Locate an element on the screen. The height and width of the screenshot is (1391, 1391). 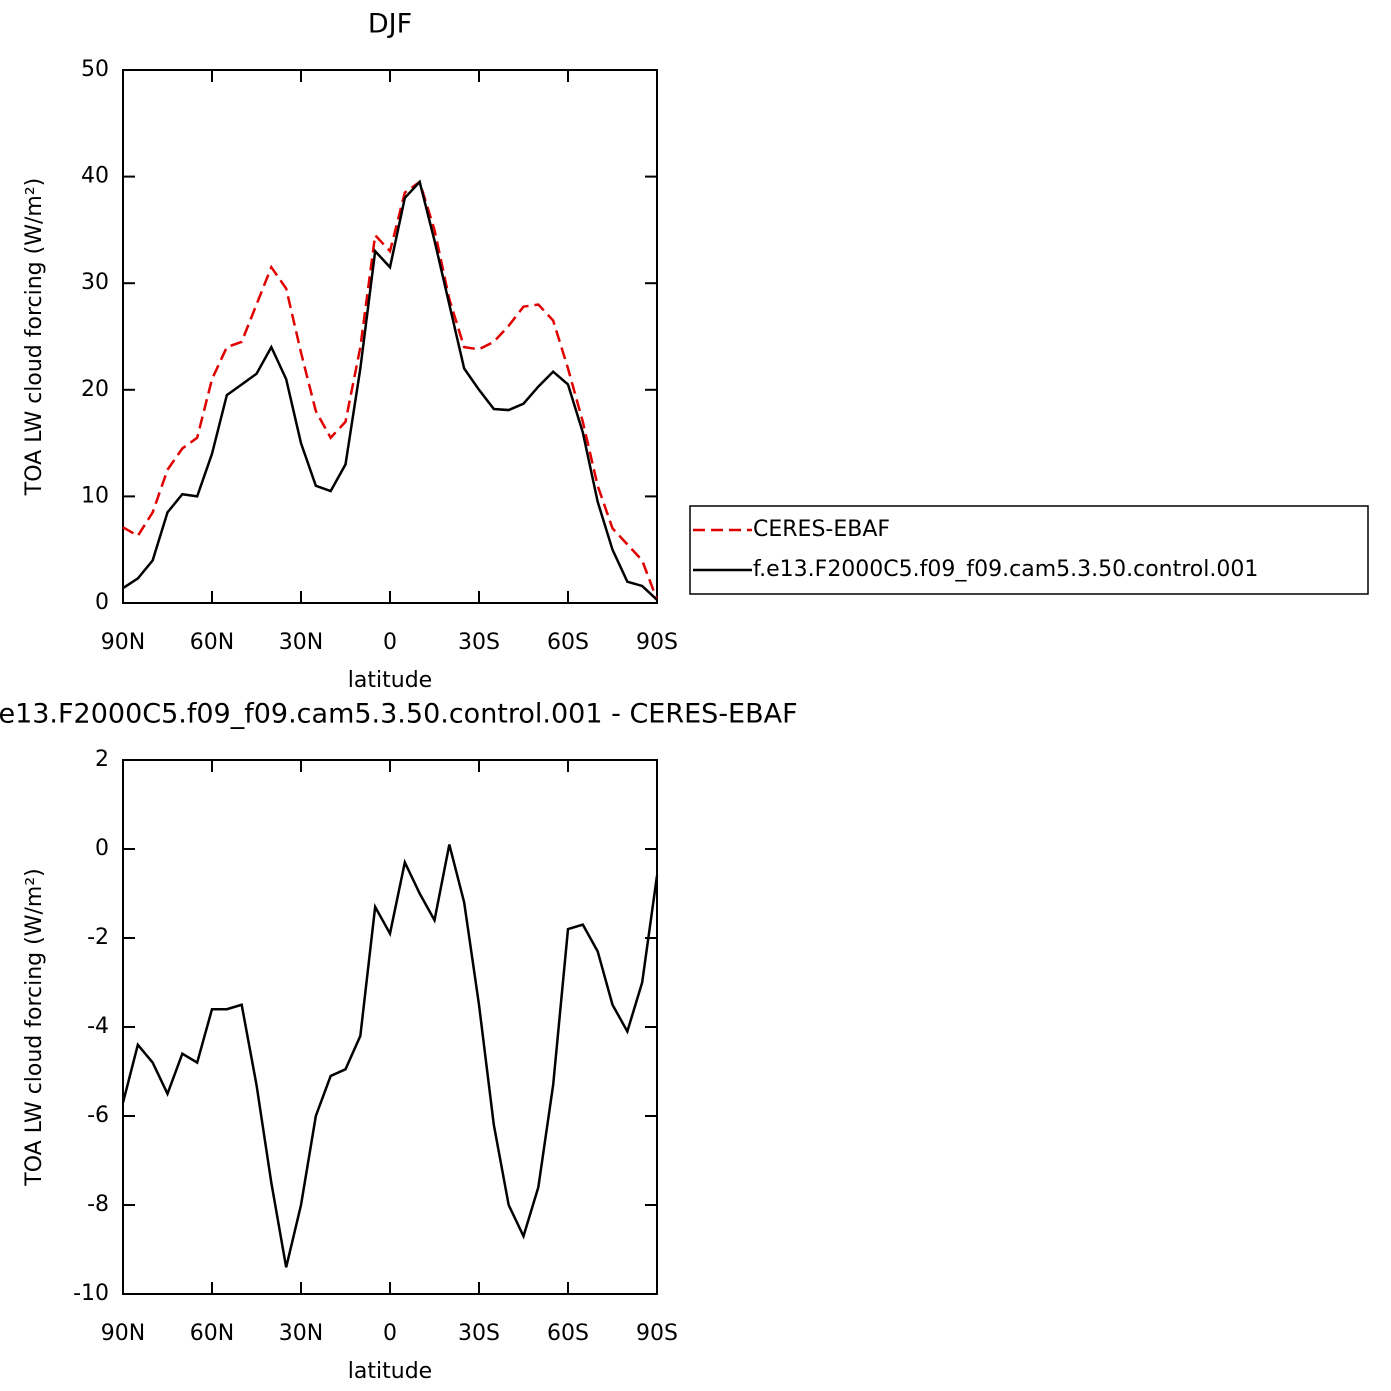
y-tick-label: -2 is located at coordinates (98, 937).